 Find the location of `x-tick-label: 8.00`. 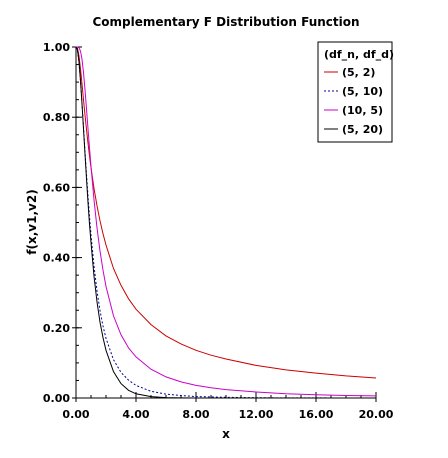

x-tick-label: 8.00 is located at coordinates (195, 414).